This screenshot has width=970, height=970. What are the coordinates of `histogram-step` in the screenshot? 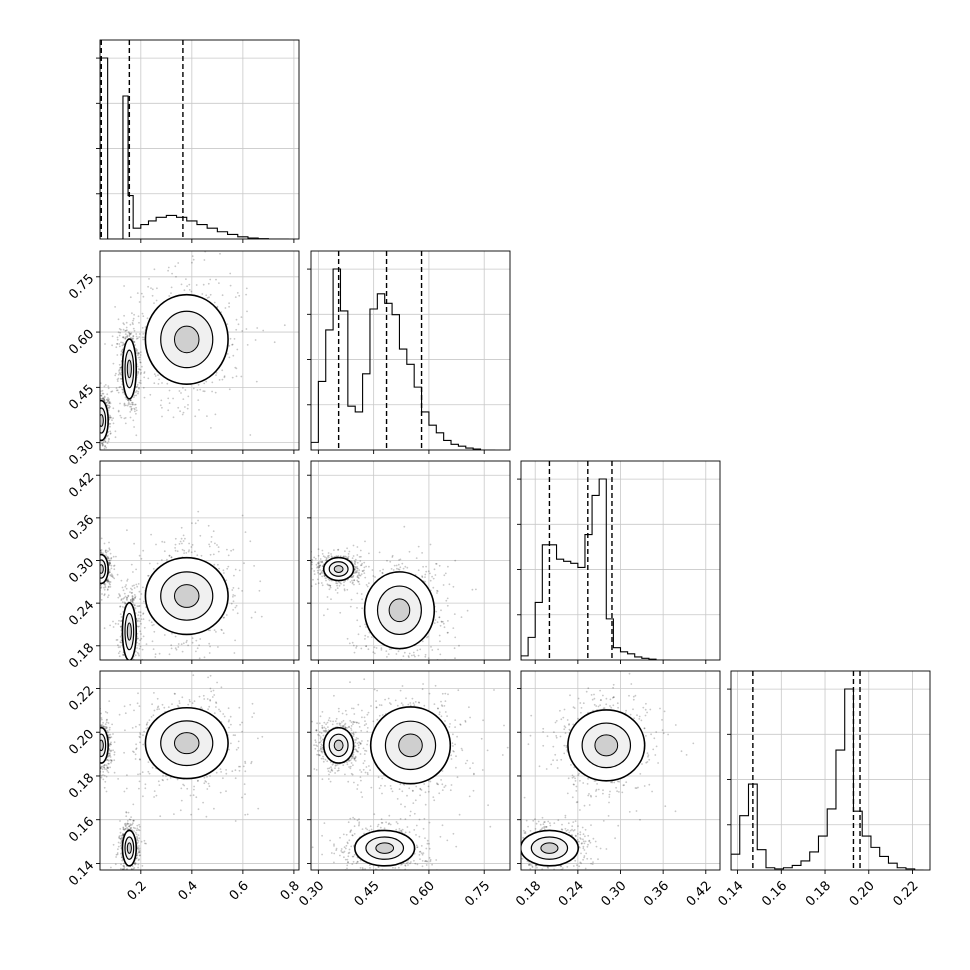 It's located at (596, 569).